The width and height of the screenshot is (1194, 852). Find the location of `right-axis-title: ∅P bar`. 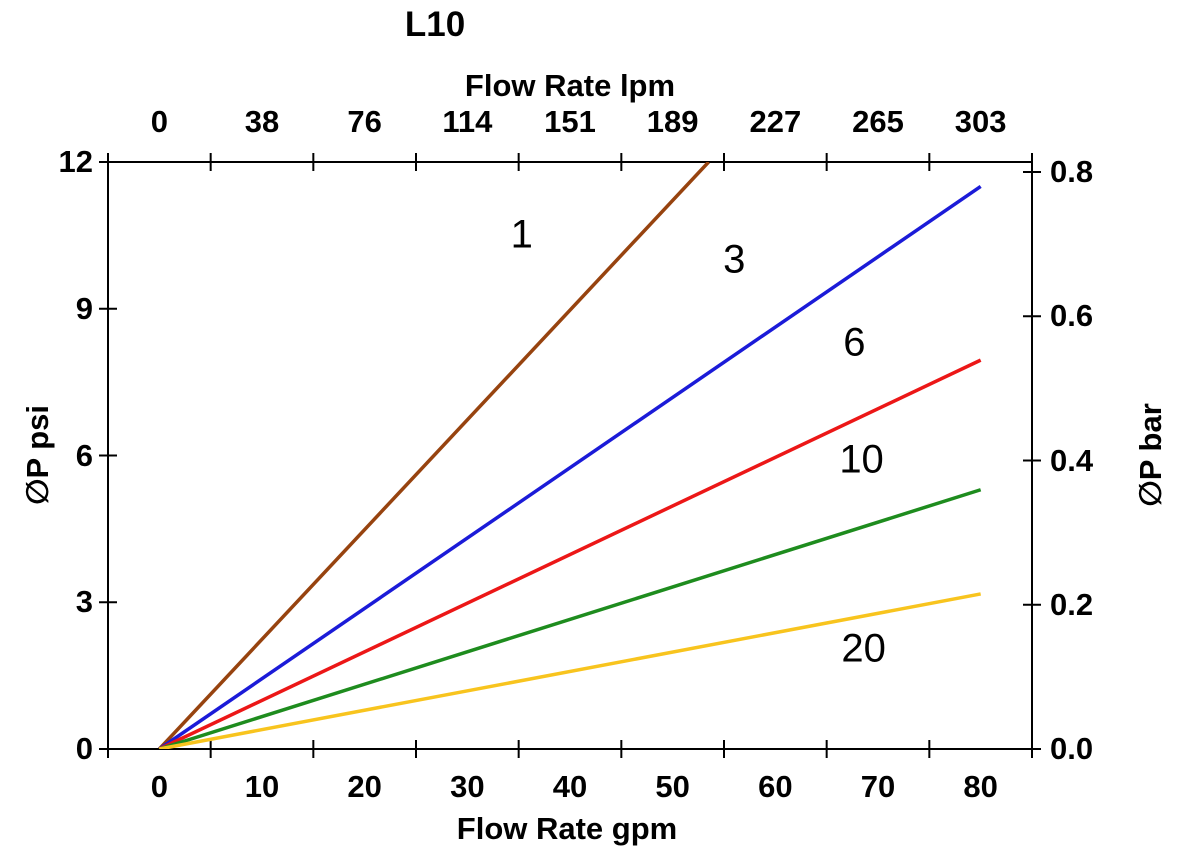

right-axis-title: ∅P bar is located at coordinates (1150, 455).